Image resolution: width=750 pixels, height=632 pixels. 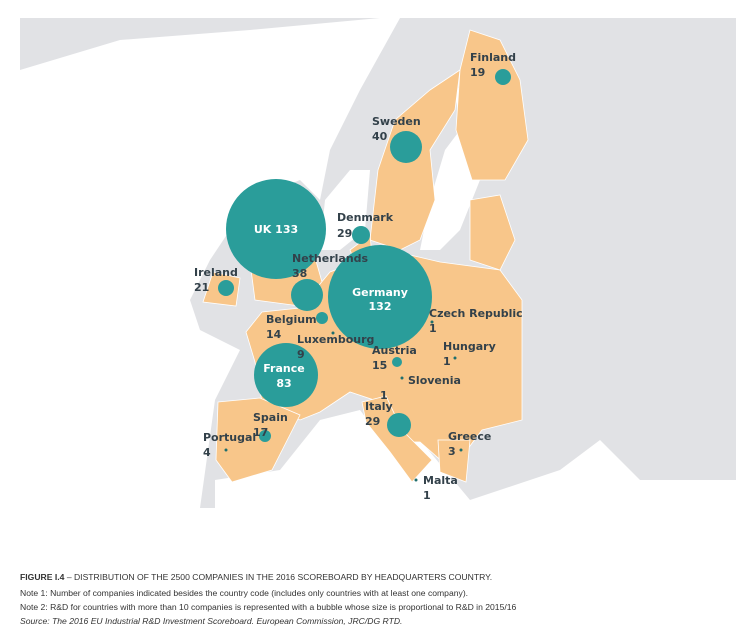 I want to click on company-count: 21, so click(x=201, y=287).